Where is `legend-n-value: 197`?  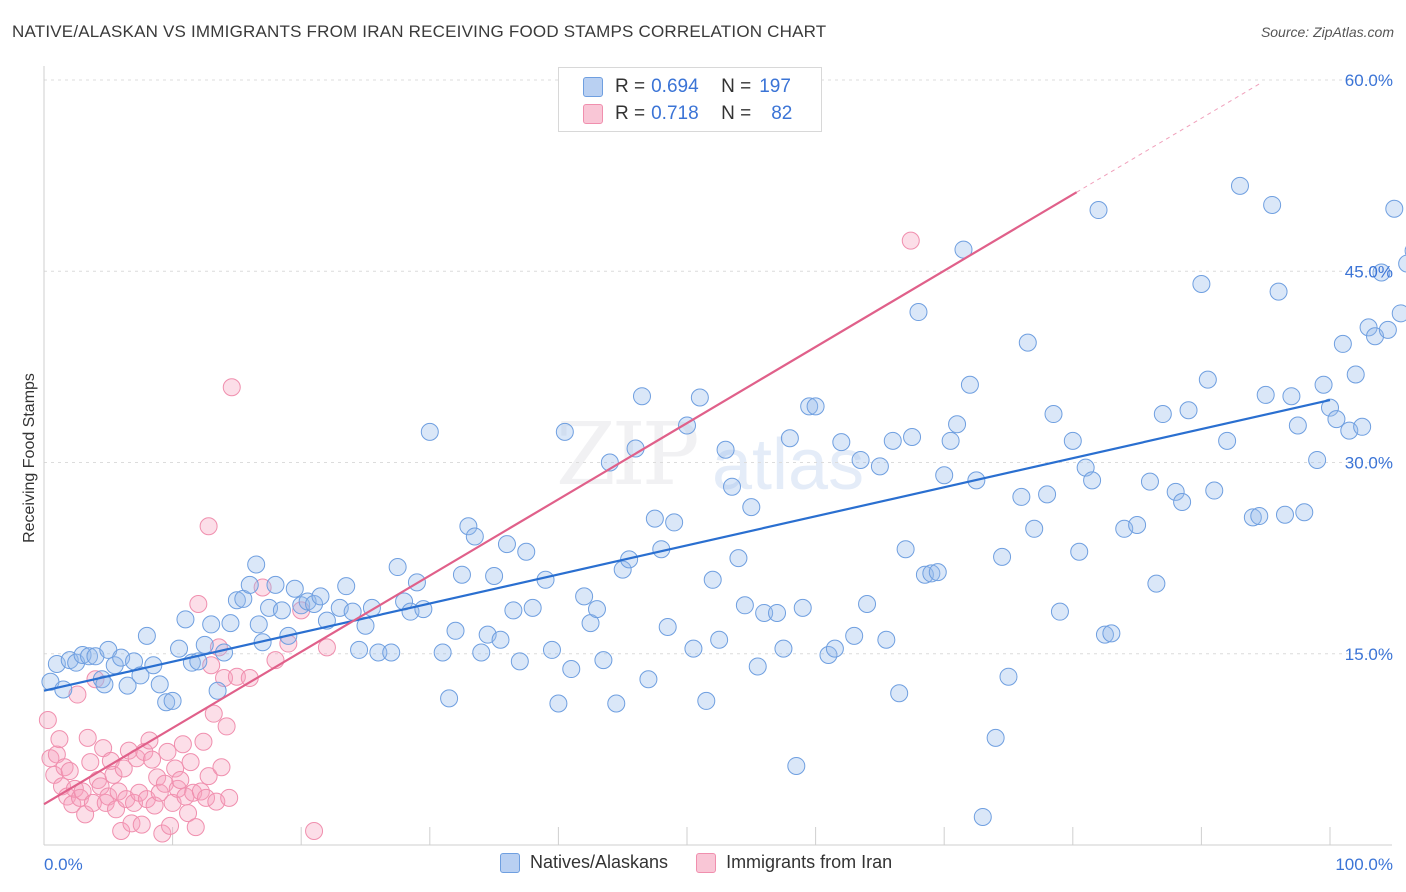 legend-n-value: 197 is located at coordinates (775, 86).